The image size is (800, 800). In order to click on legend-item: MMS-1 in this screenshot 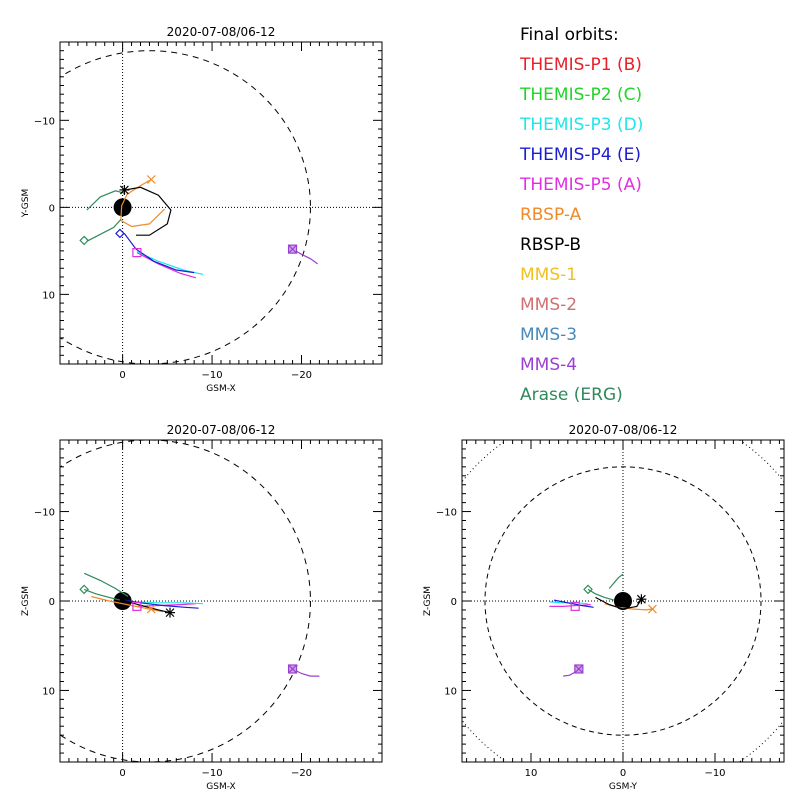, I will do `click(548, 275)`.